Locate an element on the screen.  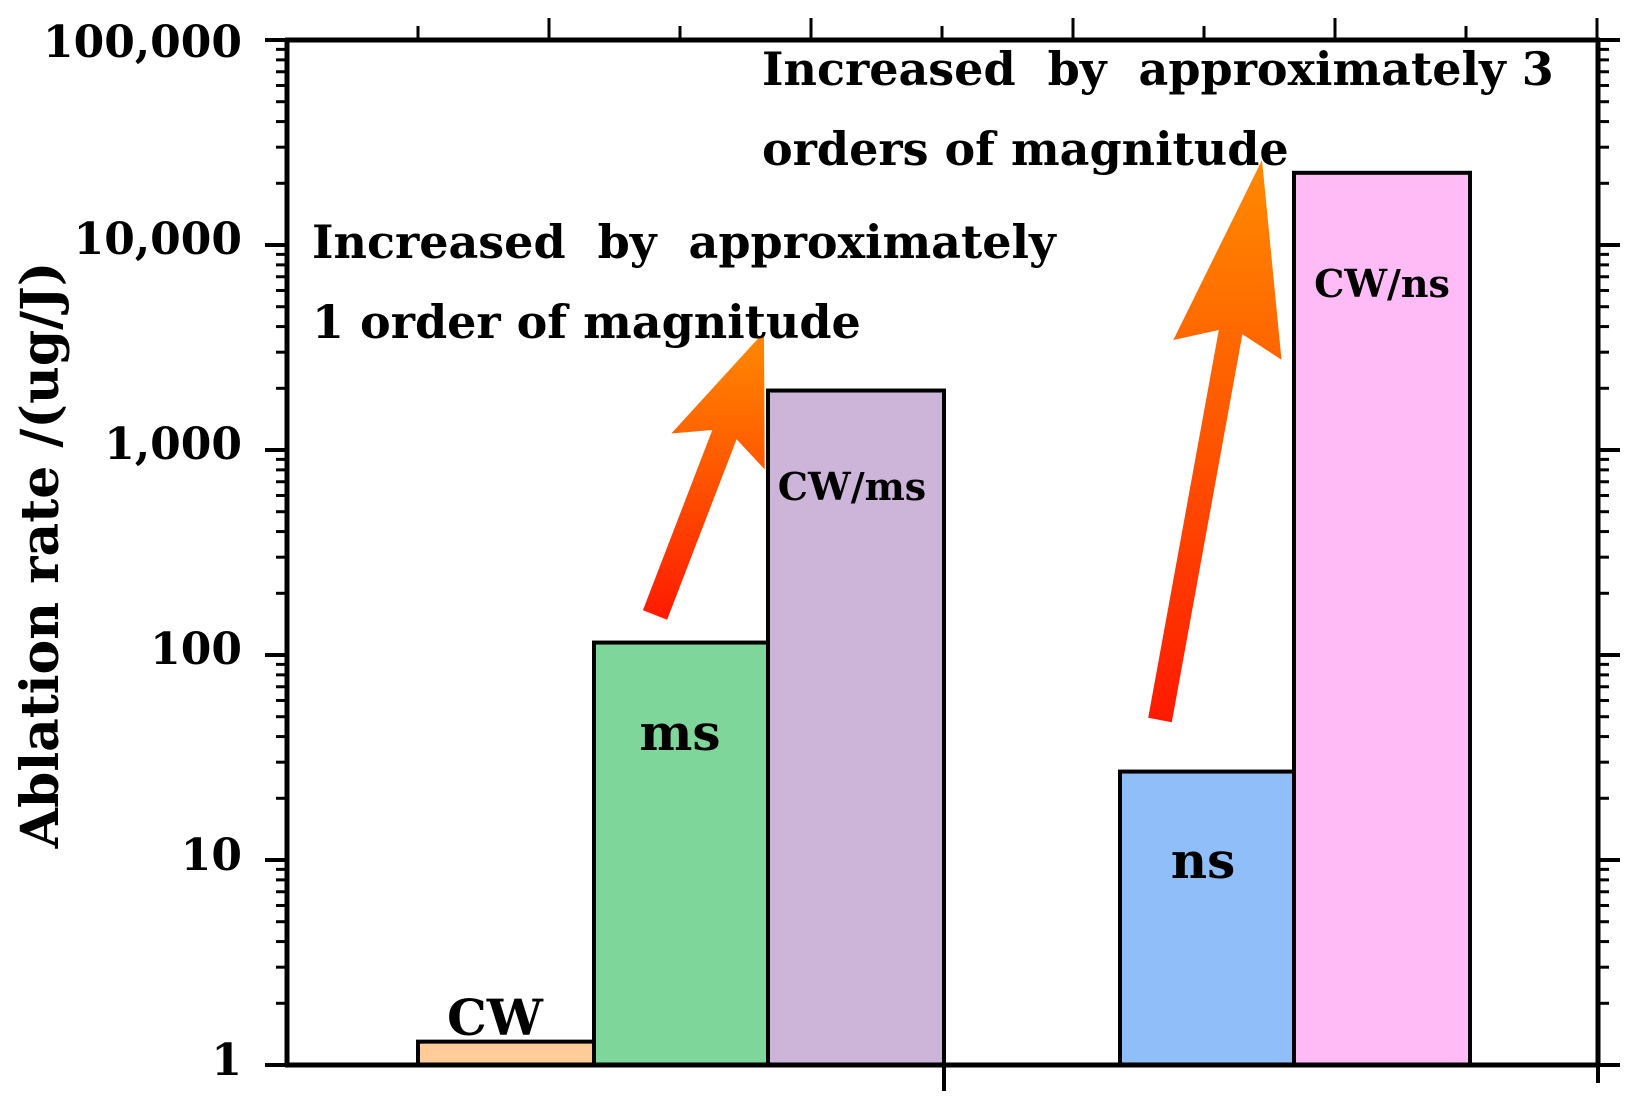
y-tick-label: 10 is located at coordinates (211, 855).